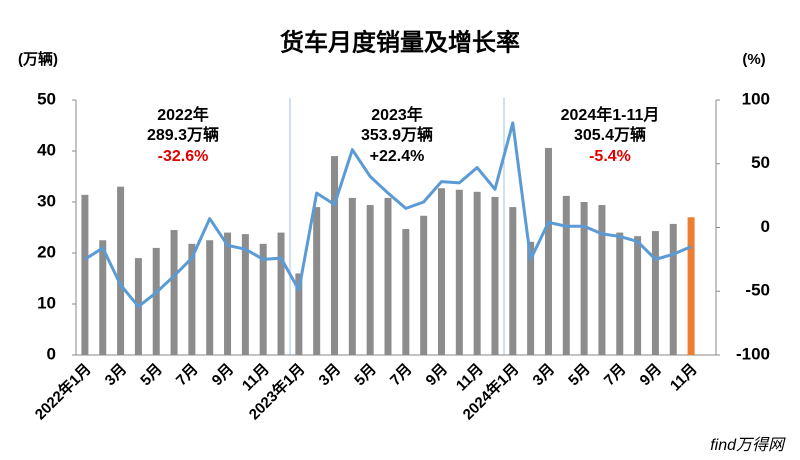 The width and height of the screenshot is (800, 460). I want to click on annotation-total: 353.9万辆, so click(397, 134).